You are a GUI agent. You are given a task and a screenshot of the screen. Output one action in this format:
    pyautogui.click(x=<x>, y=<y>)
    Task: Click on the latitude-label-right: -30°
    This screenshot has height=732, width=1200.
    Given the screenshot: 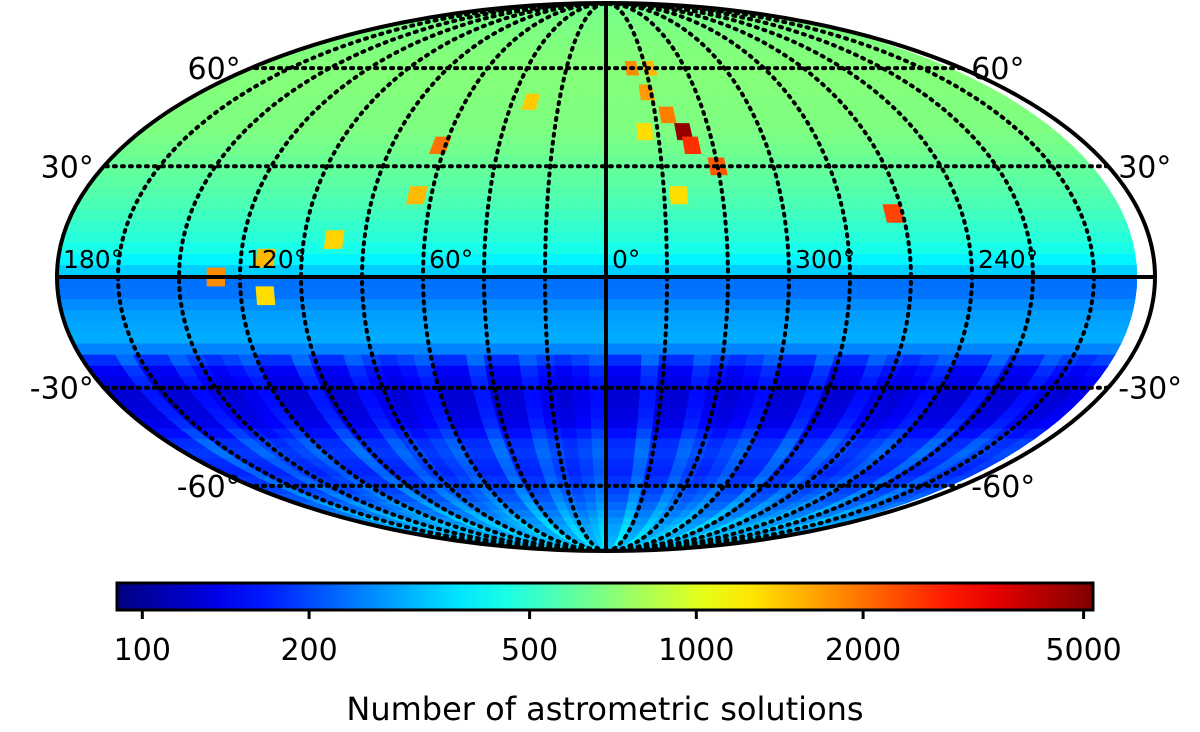 What is the action you would take?
    pyautogui.click(x=1150, y=389)
    